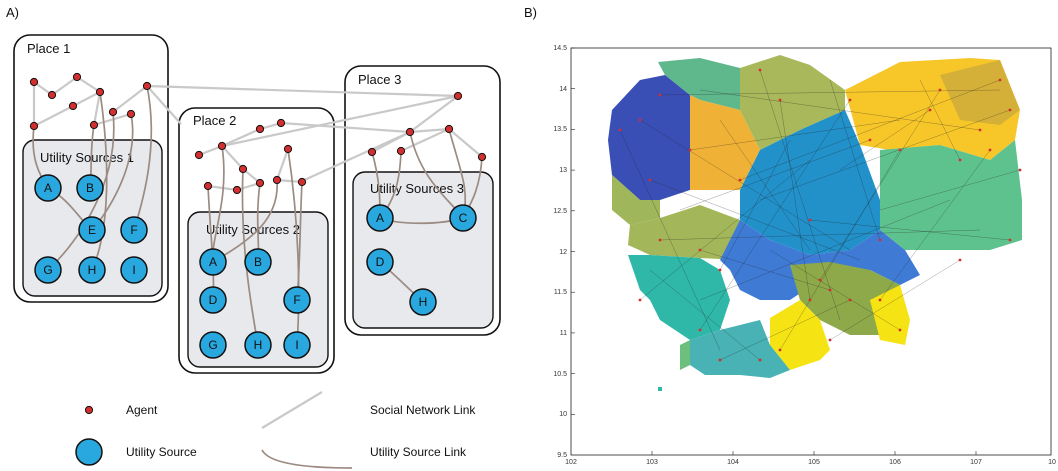 The width and height of the screenshot is (1058, 471). Describe the element at coordinates (307, 459) in the screenshot. I see `legend-utility-link-icon` at that location.